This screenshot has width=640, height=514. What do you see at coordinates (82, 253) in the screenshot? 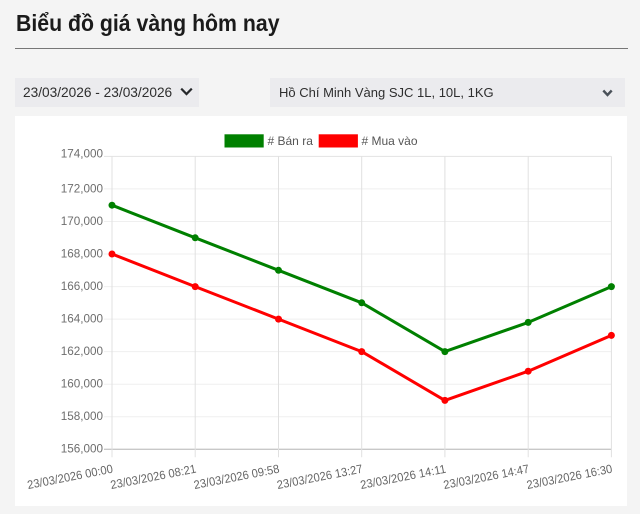
I see `svg-text: 168,000` at bounding box center [82, 253].